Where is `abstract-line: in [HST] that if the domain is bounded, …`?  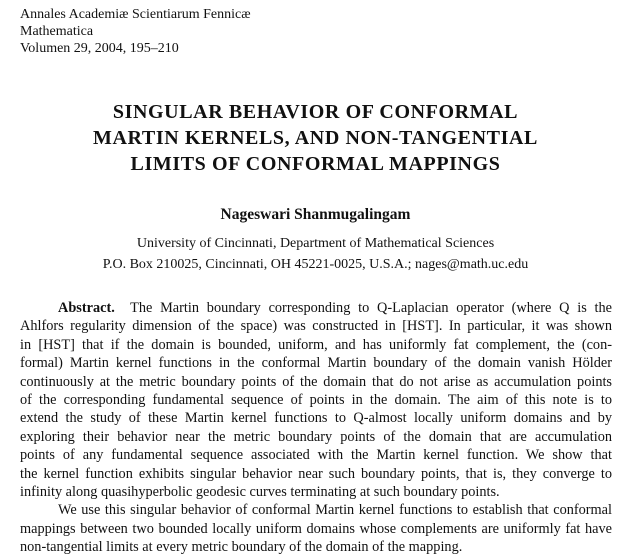
abstract-line: in [HST] that if the domain is bounded, … is located at coordinates (316, 344).